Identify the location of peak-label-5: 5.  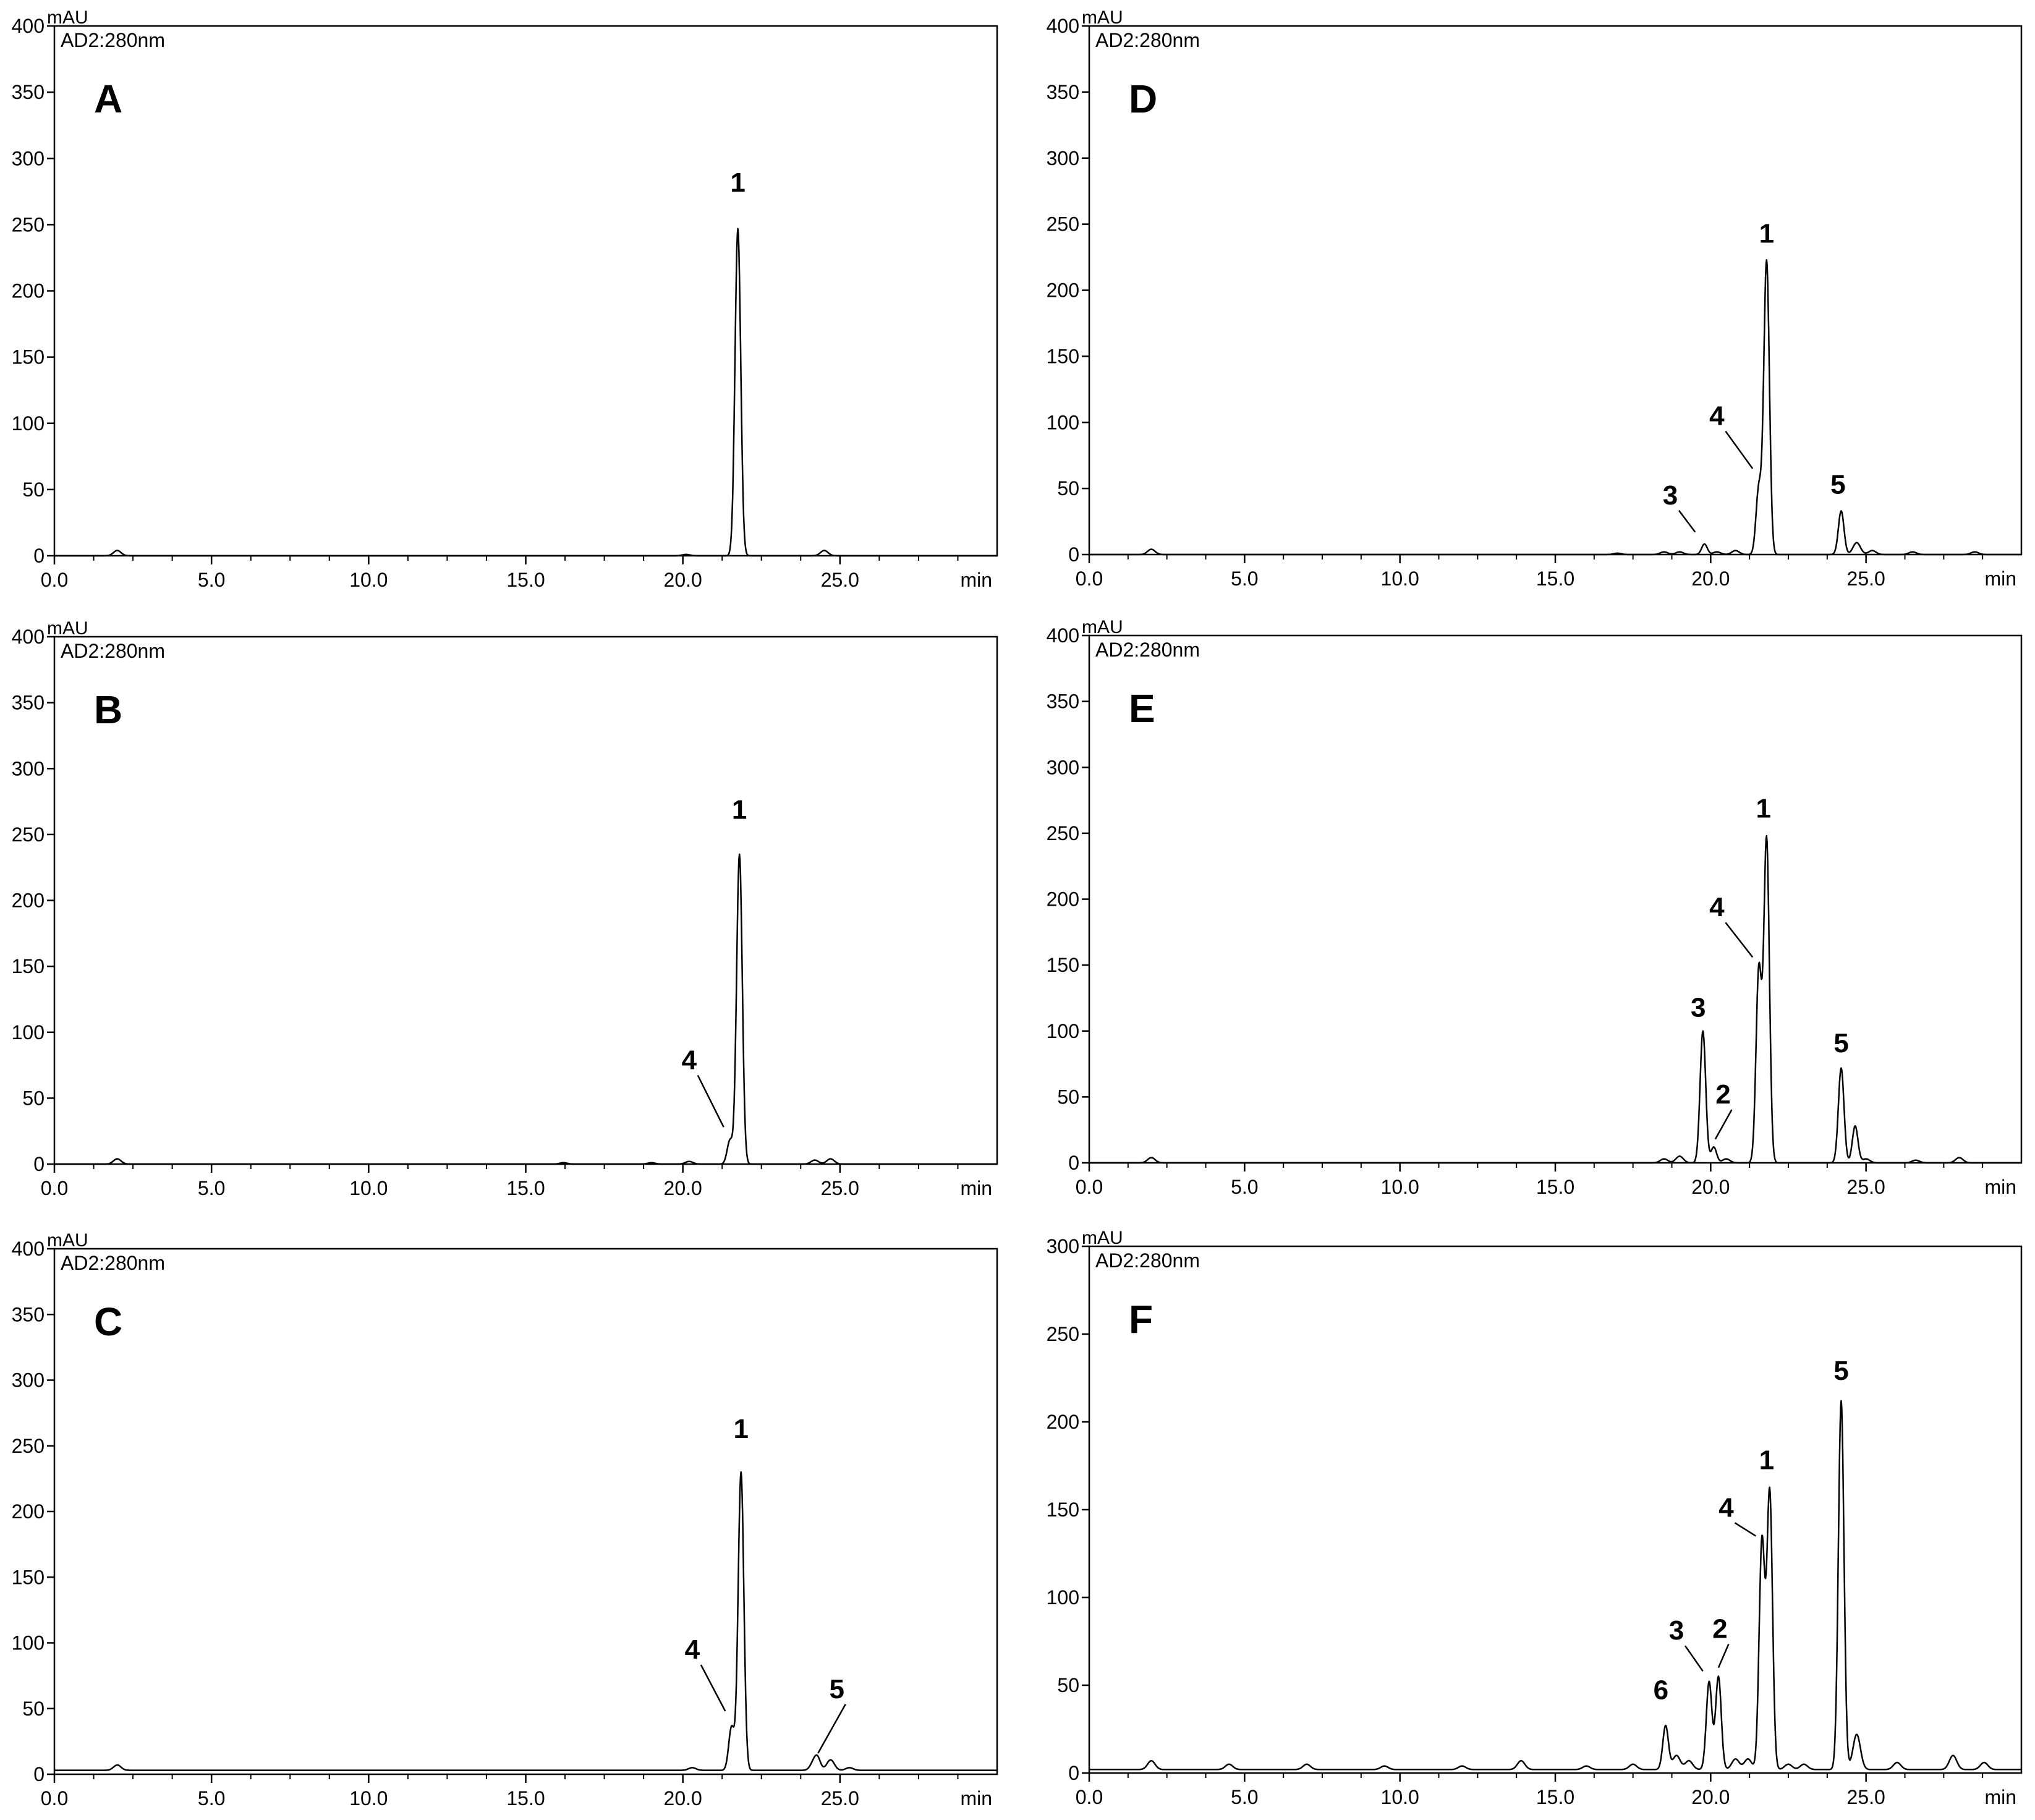
(837, 1689).